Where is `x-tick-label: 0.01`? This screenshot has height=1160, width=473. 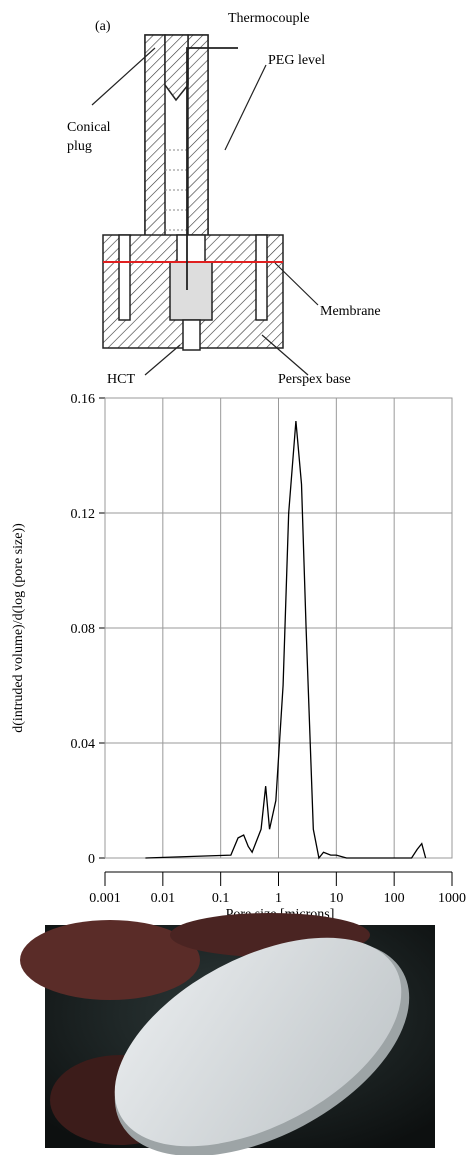 x-tick-label: 0.01 is located at coordinates (163, 898).